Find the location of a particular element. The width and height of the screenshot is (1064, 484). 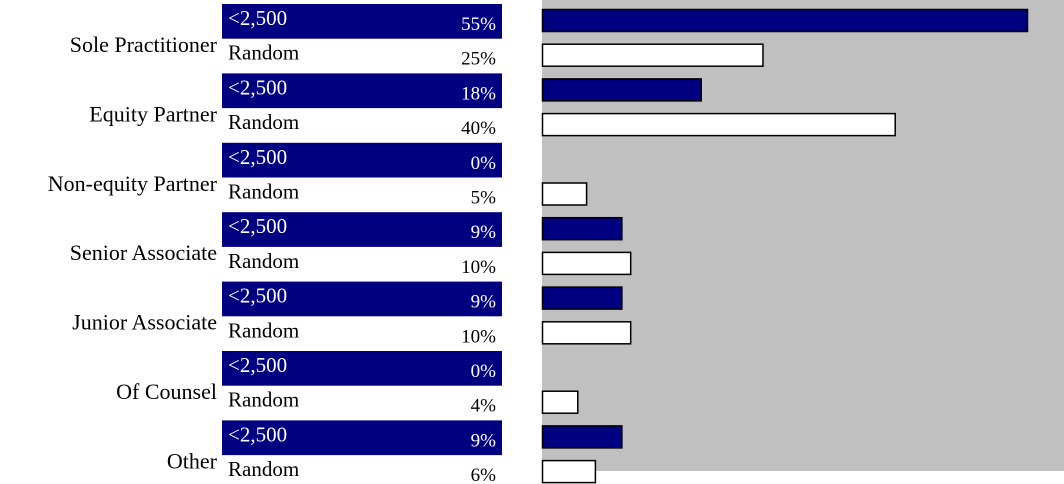

category-label: Junior Associate is located at coordinates (144, 322).